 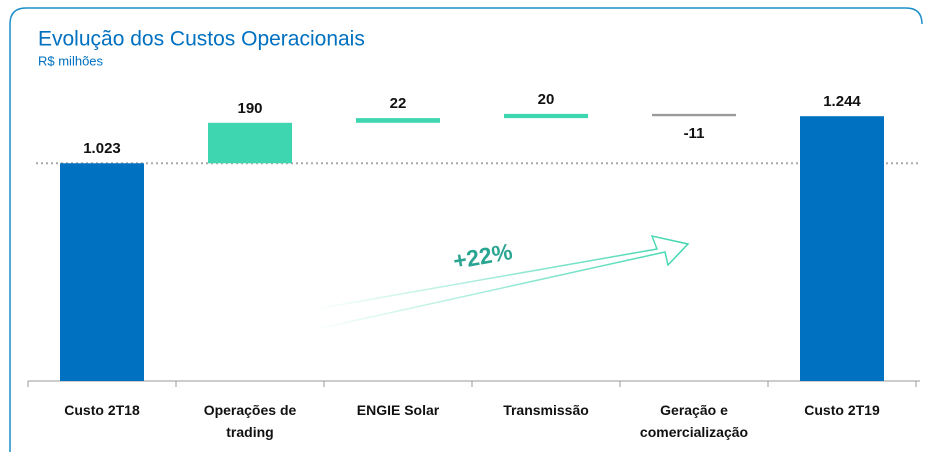 I want to click on trend-arrow, so click(x=499, y=282).